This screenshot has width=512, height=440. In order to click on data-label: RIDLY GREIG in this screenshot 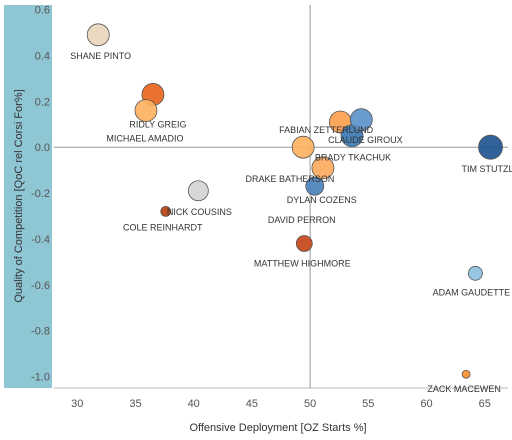, I will do `click(157, 124)`.